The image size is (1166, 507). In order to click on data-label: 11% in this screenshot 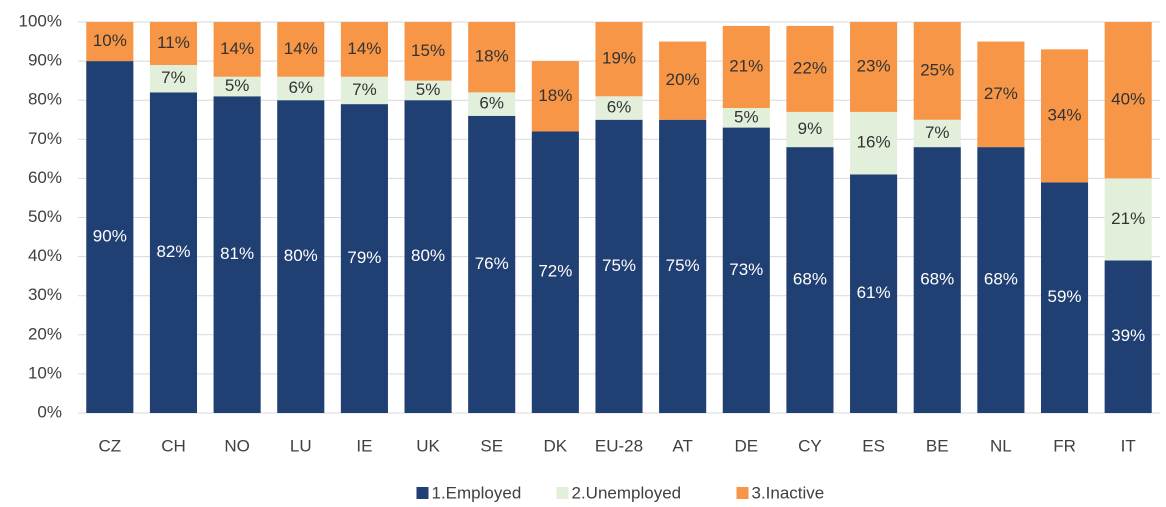, I will do `click(173, 42)`.